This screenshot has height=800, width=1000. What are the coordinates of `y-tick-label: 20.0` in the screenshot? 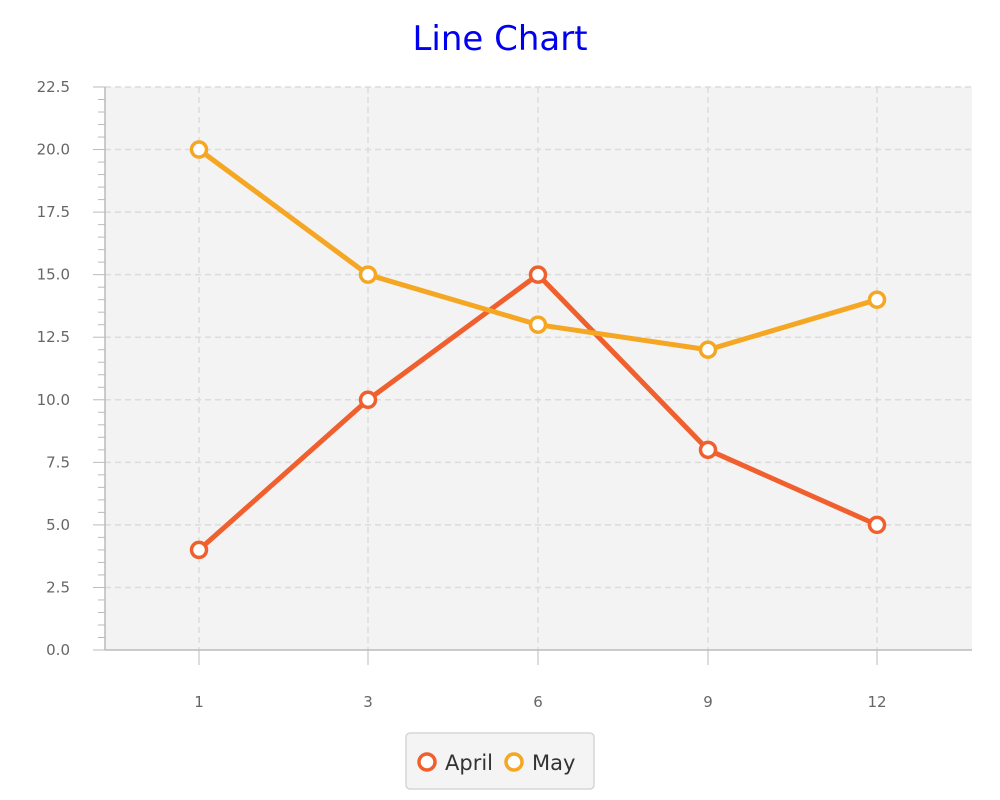 It's located at (53, 150).